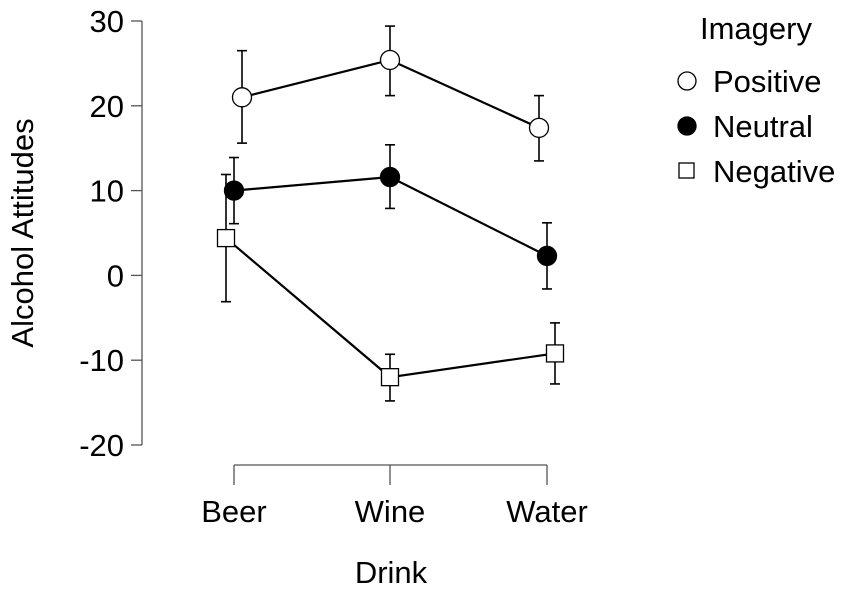 The width and height of the screenshot is (860, 600). What do you see at coordinates (774, 171) in the screenshot?
I see `legend-label: Negative` at bounding box center [774, 171].